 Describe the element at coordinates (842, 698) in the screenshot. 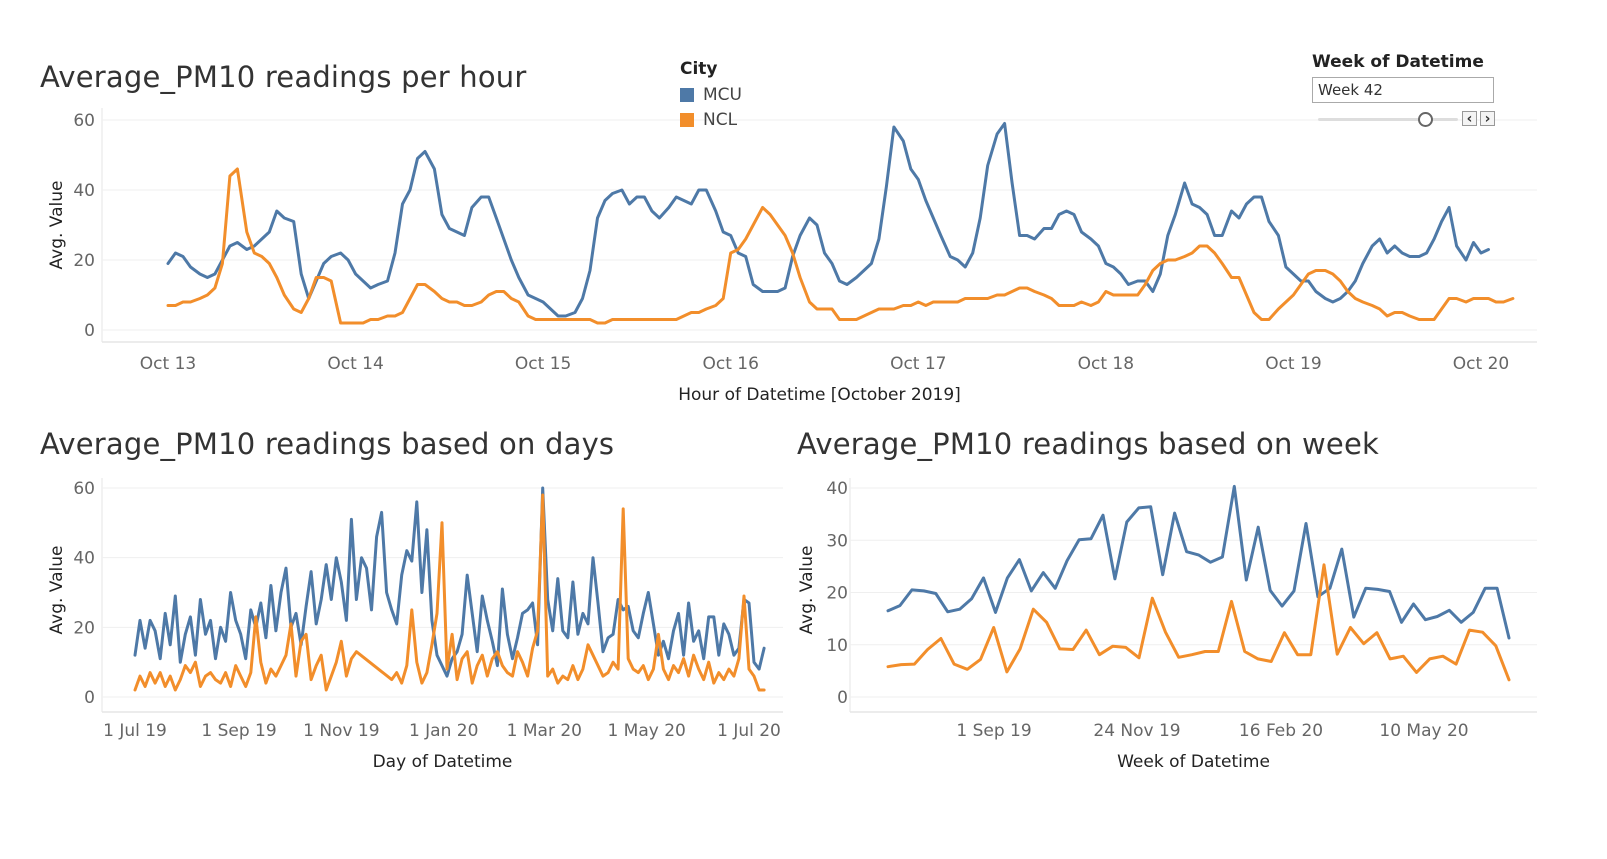

I see `weekly-y-tick-label: 0` at that location.